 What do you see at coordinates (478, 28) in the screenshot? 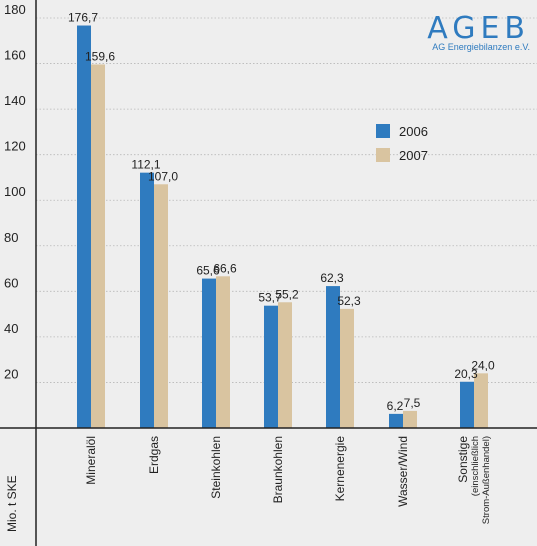
I see `logo-title: AGEB` at bounding box center [478, 28].